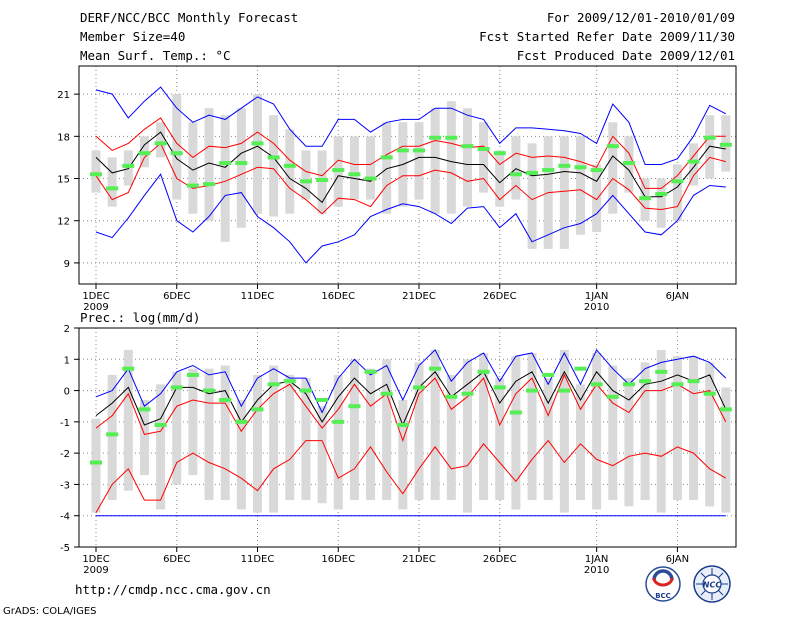 The image size is (800, 618). Describe the element at coordinates (63, 95) in the screenshot. I see `y-tick-label: 21` at that location.